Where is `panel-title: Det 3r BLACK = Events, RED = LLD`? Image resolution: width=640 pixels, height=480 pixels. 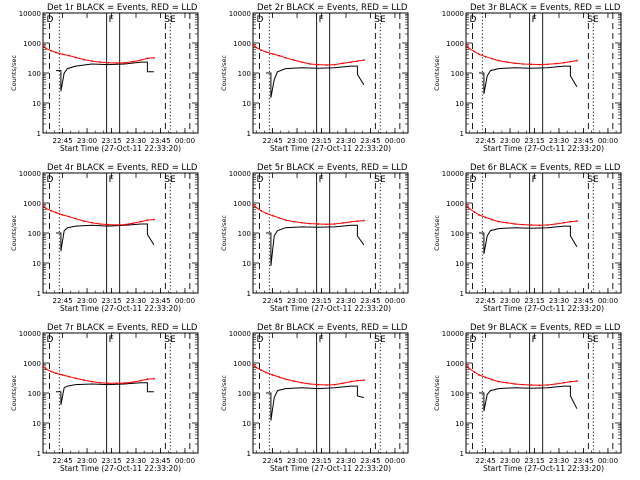
panel-title: Det 3r BLACK = Events, RED = LLD is located at coordinates (545, 8).